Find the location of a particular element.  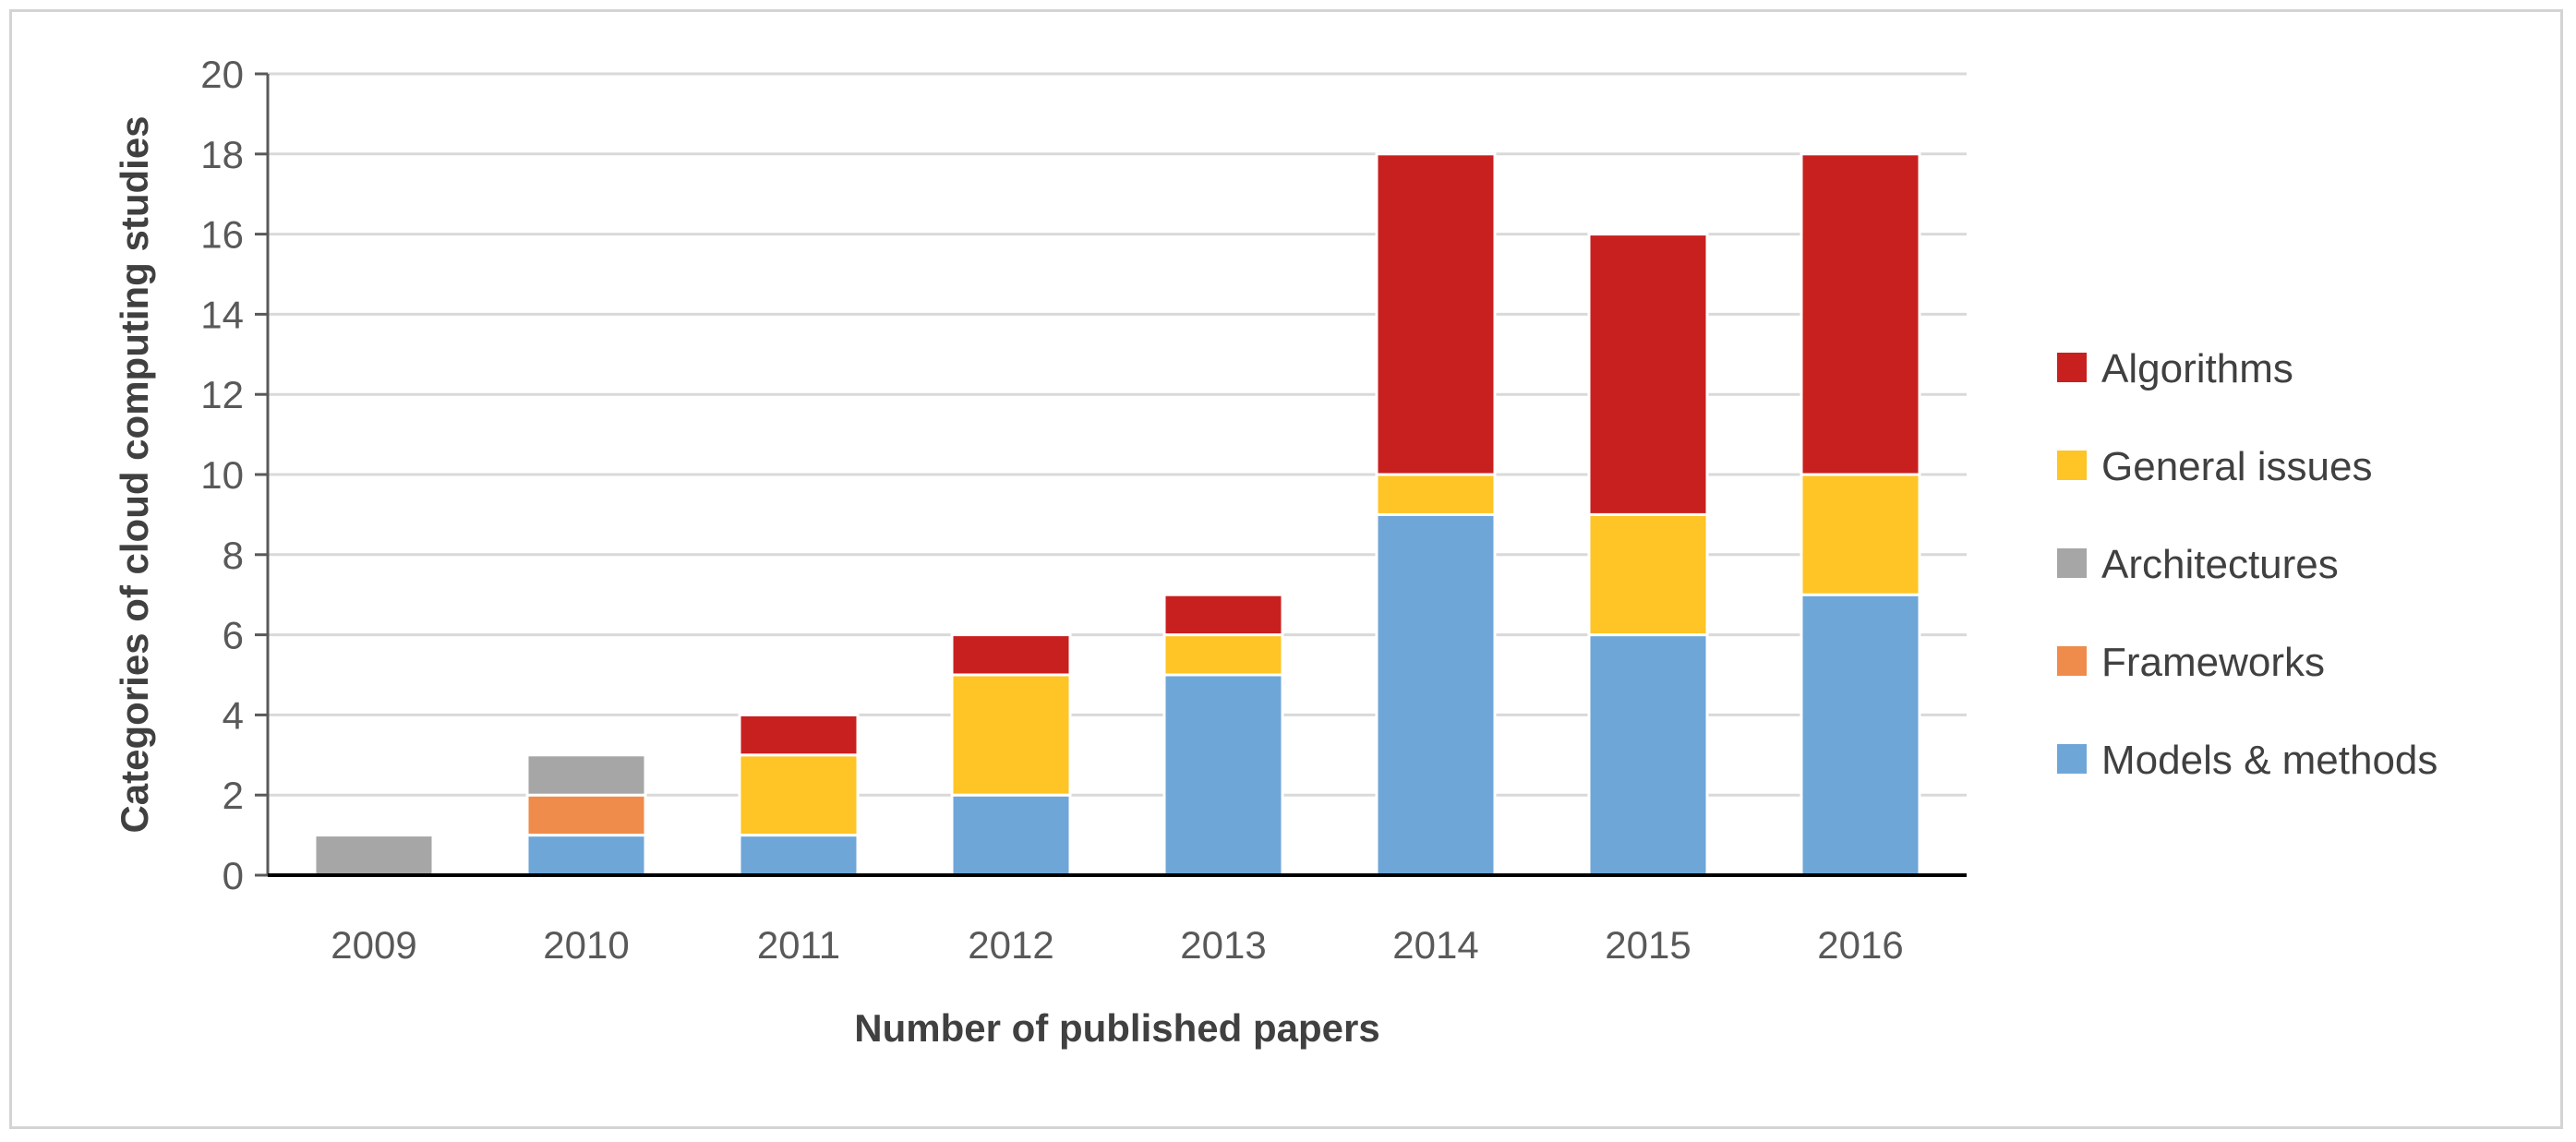

x-tick-label: 2009 is located at coordinates (373, 945).